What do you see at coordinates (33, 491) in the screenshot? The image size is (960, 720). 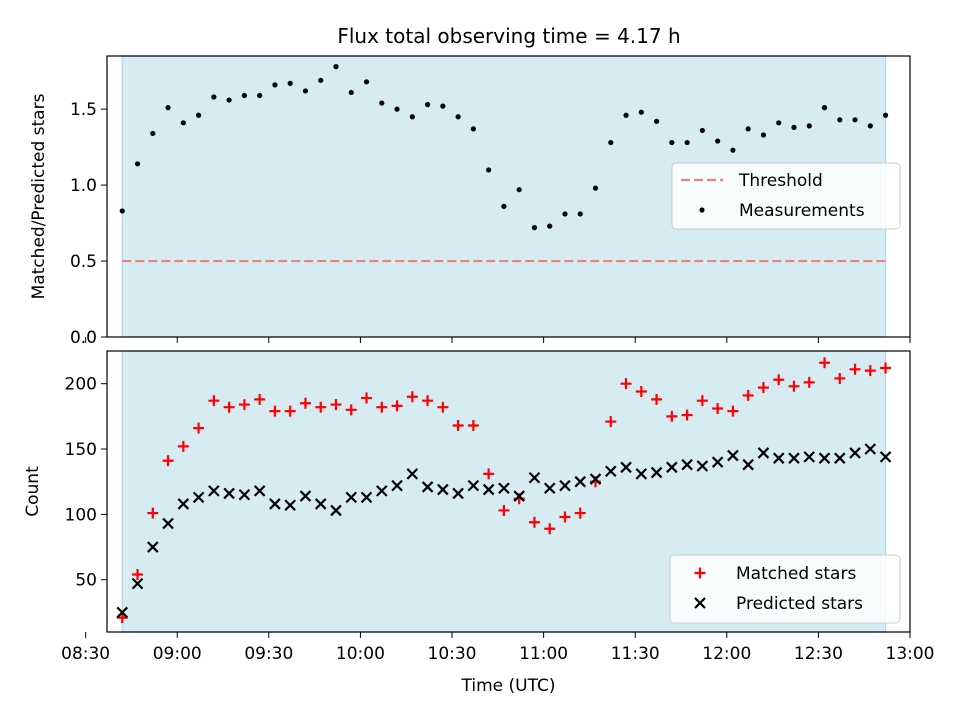 I see `count-y-axis-label: Count` at bounding box center [33, 491].